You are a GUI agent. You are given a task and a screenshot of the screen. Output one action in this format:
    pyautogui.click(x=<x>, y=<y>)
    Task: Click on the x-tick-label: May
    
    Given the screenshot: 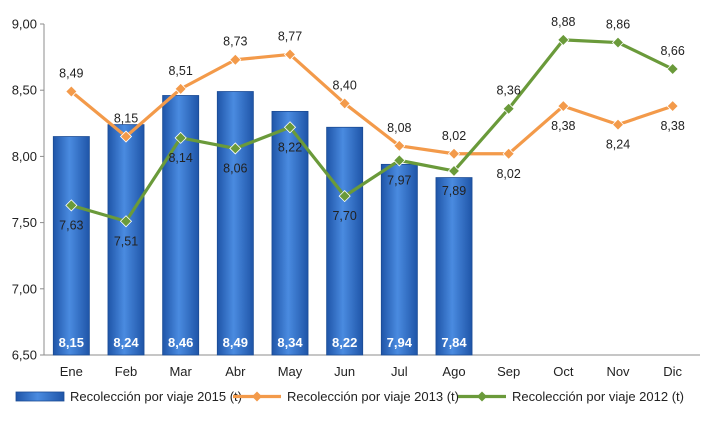 What is the action you would take?
    pyautogui.click(x=290, y=371)
    